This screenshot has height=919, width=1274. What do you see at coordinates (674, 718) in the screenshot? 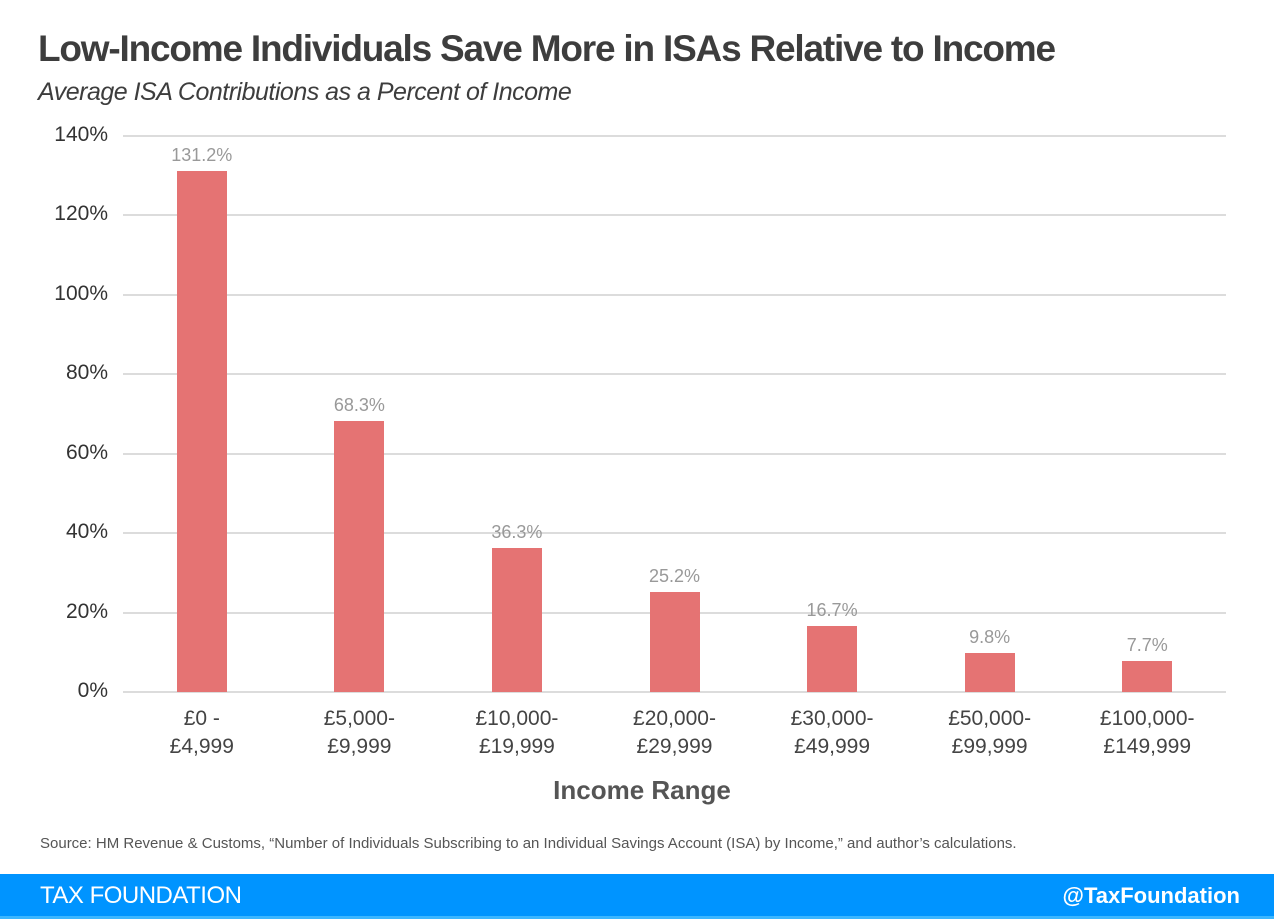
I see `x-tick-line: £20,000-` at bounding box center [674, 718].